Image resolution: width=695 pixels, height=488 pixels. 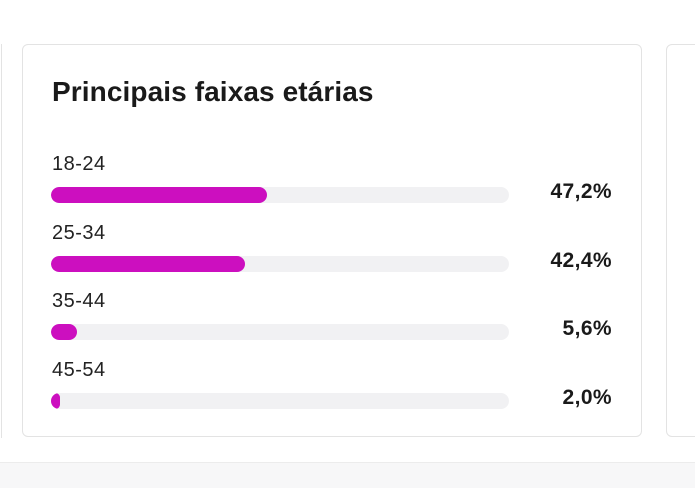 I want to click on age-range-row: 45-54 2,0%, so click(x=332, y=389).